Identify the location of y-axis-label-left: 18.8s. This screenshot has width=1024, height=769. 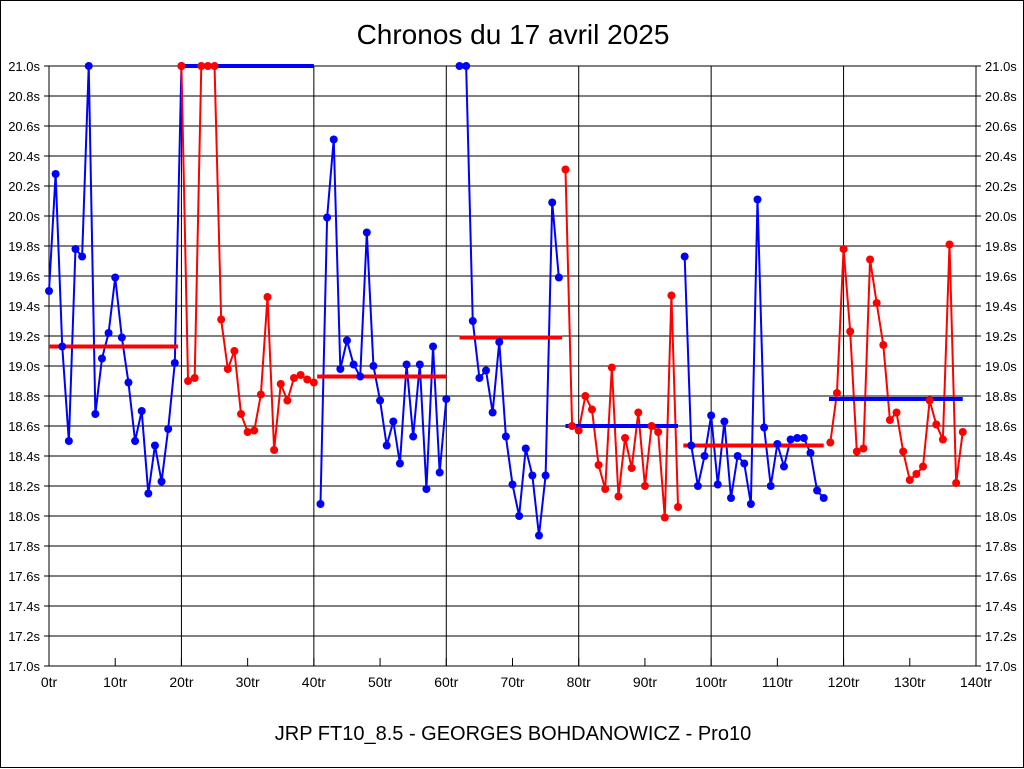
(24, 396).